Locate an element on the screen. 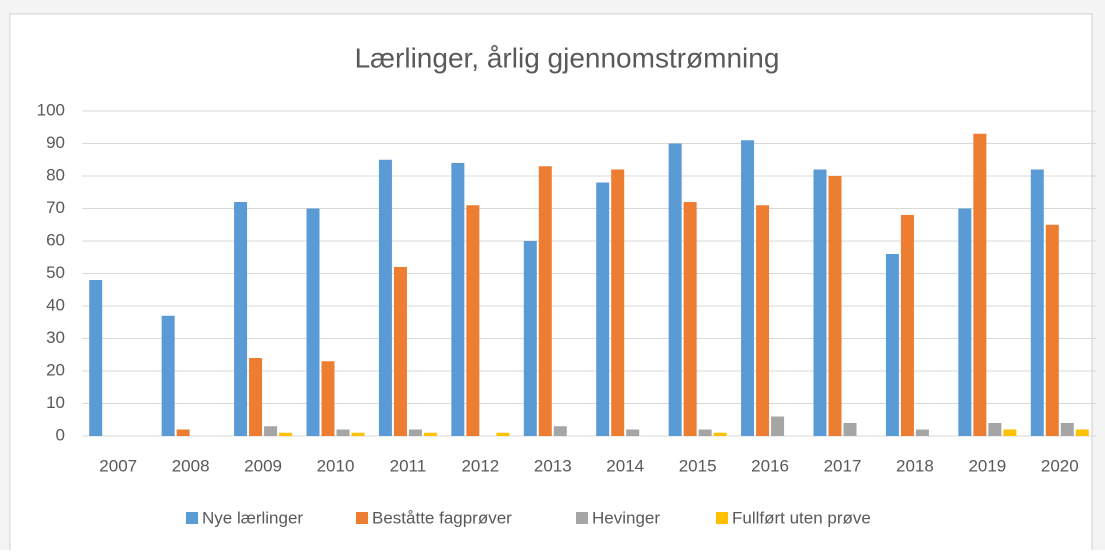  y-tick-label: 50 is located at coordinates (55, 272).